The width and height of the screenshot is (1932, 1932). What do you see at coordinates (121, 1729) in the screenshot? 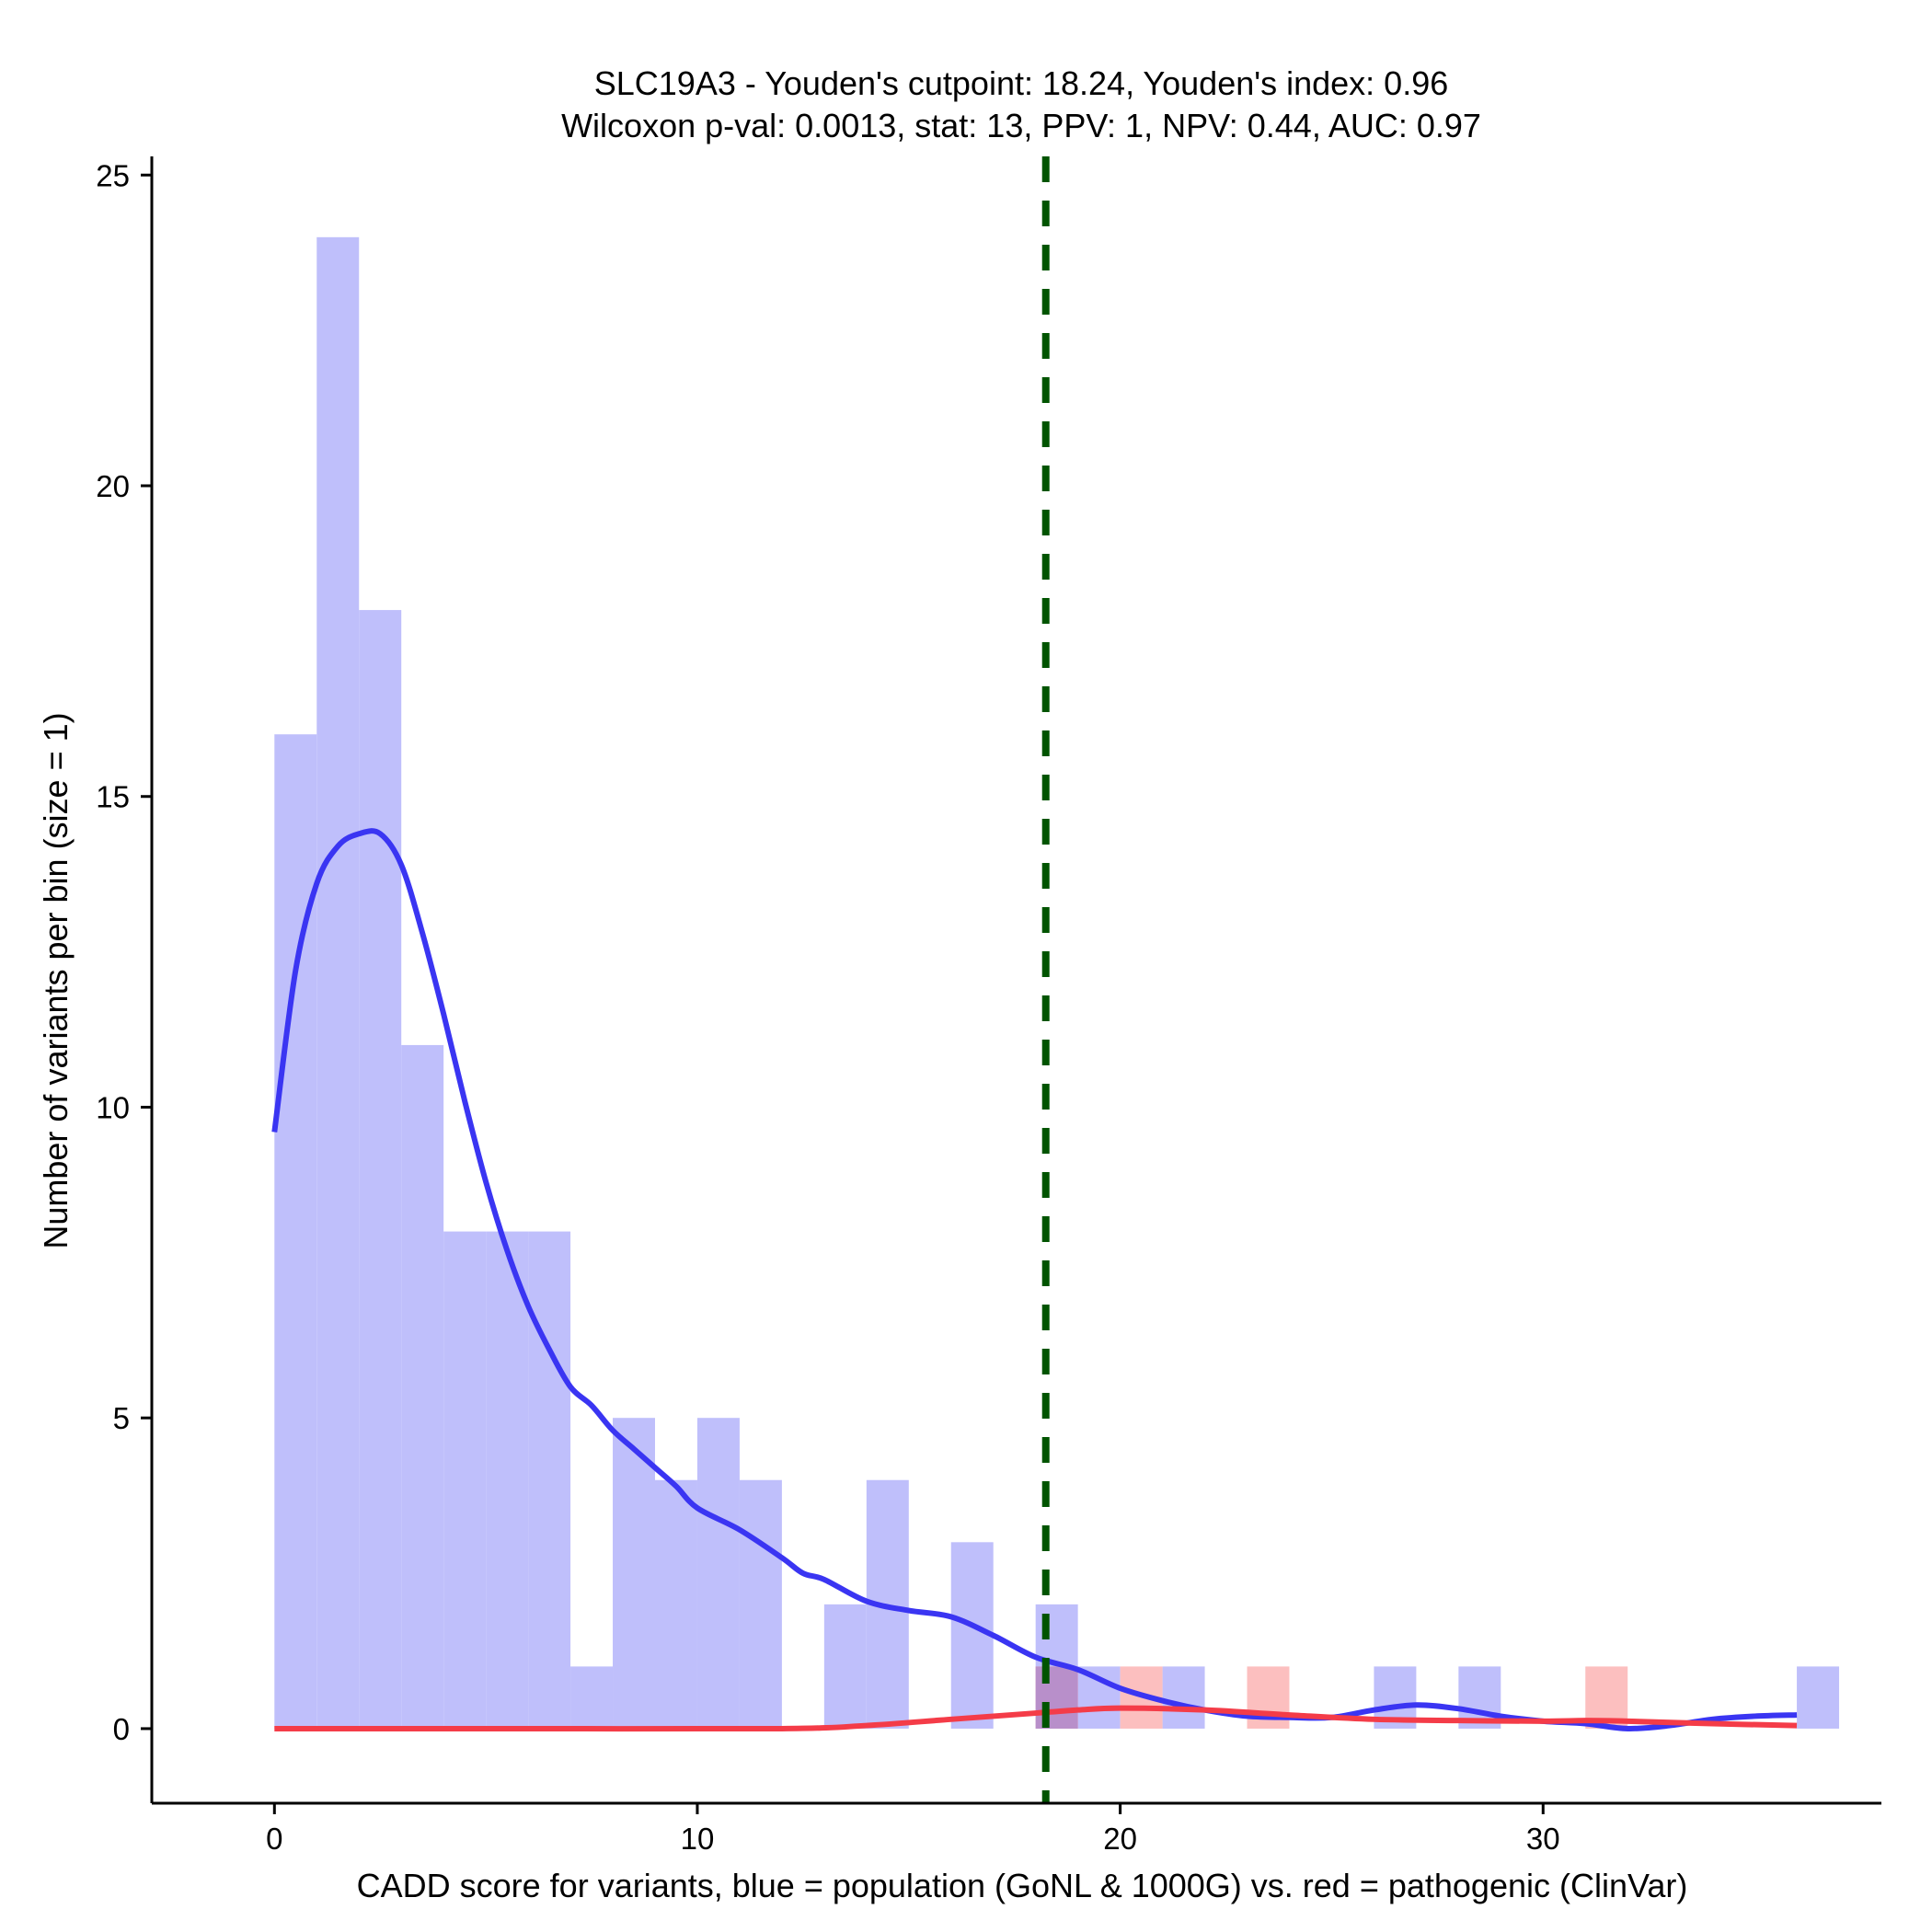
I see `y-tick-label-0: 0` at bounding box center [121, 1729].